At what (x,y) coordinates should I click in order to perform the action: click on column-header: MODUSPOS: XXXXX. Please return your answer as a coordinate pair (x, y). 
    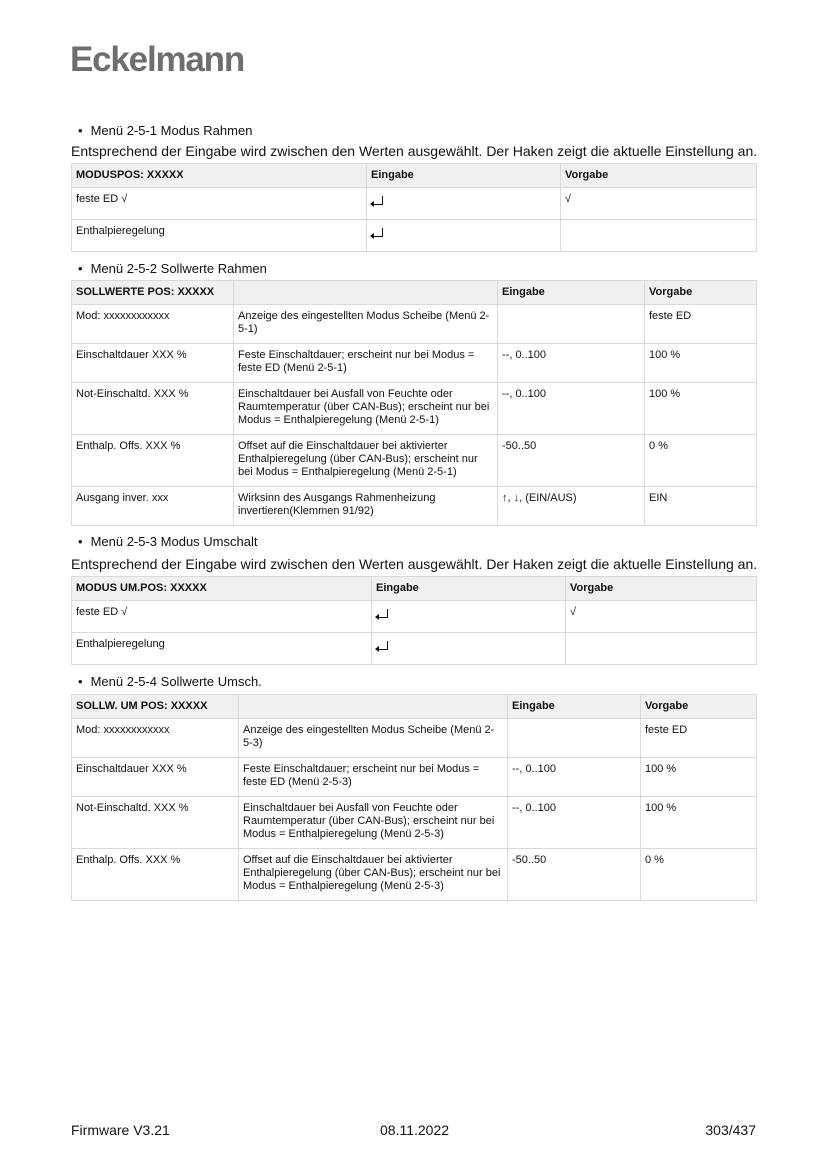
    Looking at the image, I should click on (219, 175).